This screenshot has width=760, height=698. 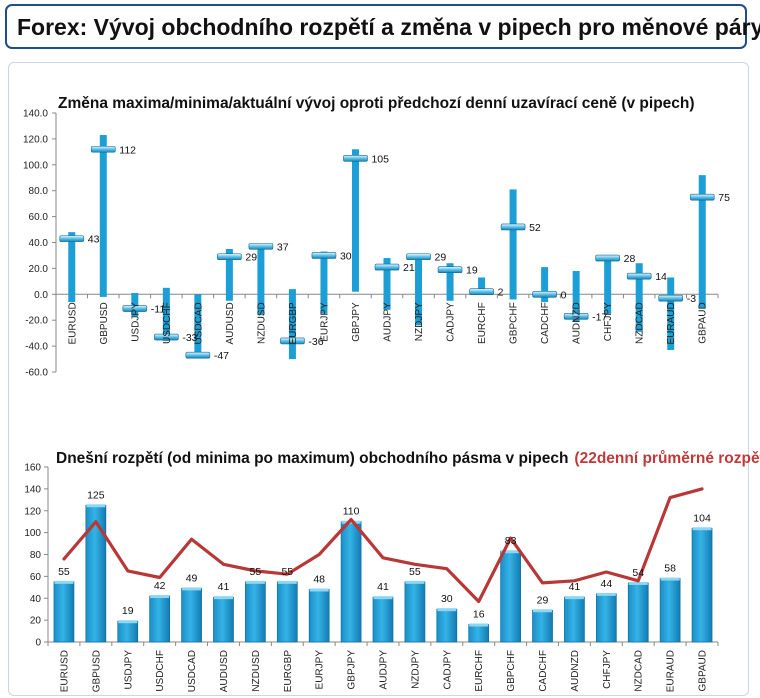 What do you see at coordinates (703, 671) in the screenshot?
I see `chart2-x-tick-label: GBPAUD` at bounding box center [703, 671].